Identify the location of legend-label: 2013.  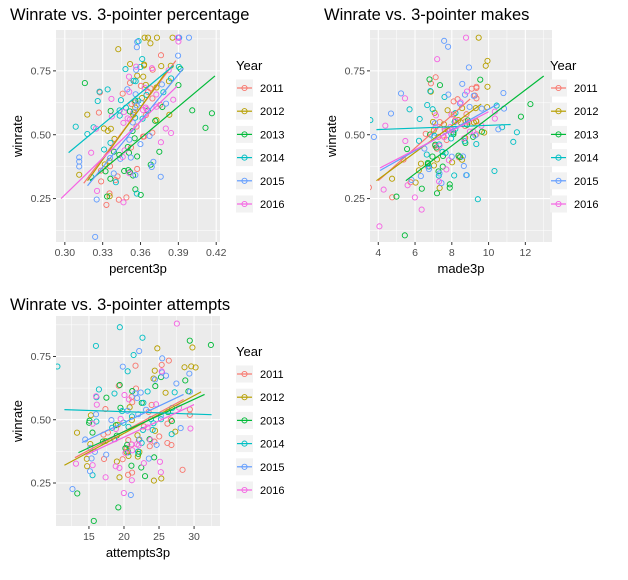
(272, 421).